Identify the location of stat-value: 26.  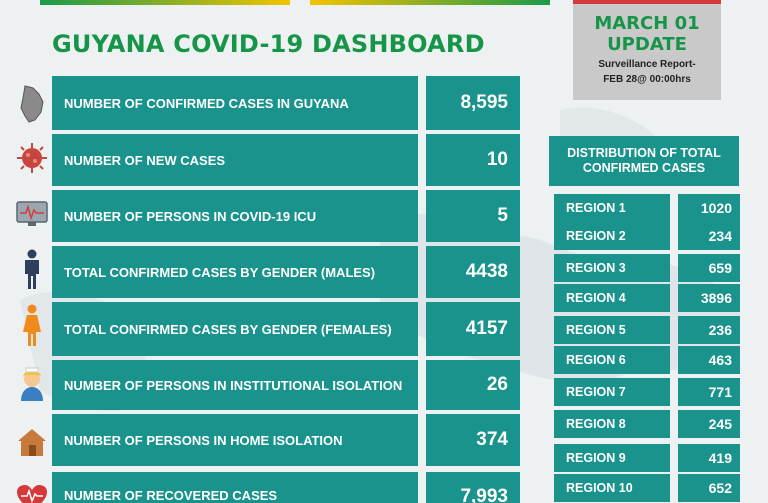
(473, 385).